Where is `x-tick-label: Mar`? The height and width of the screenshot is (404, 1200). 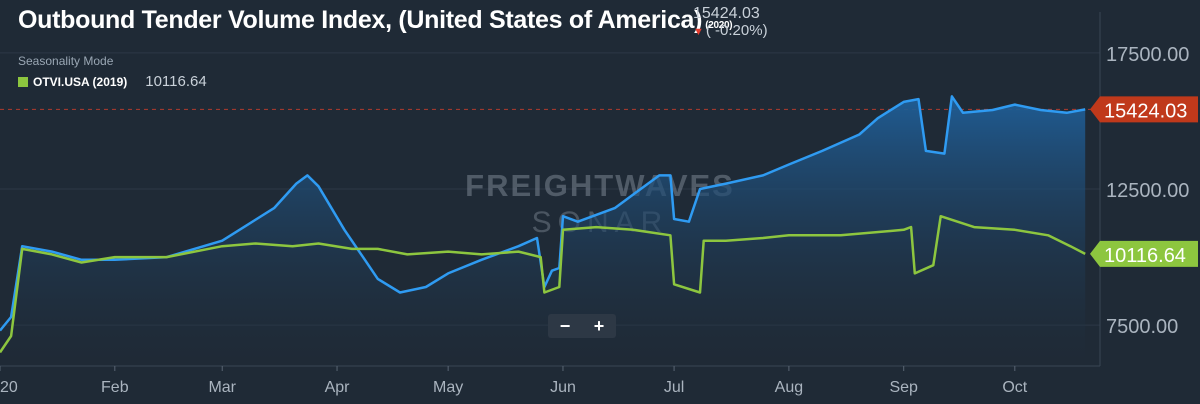 x-tick-label: Mar is located at coordinates (222, 387).